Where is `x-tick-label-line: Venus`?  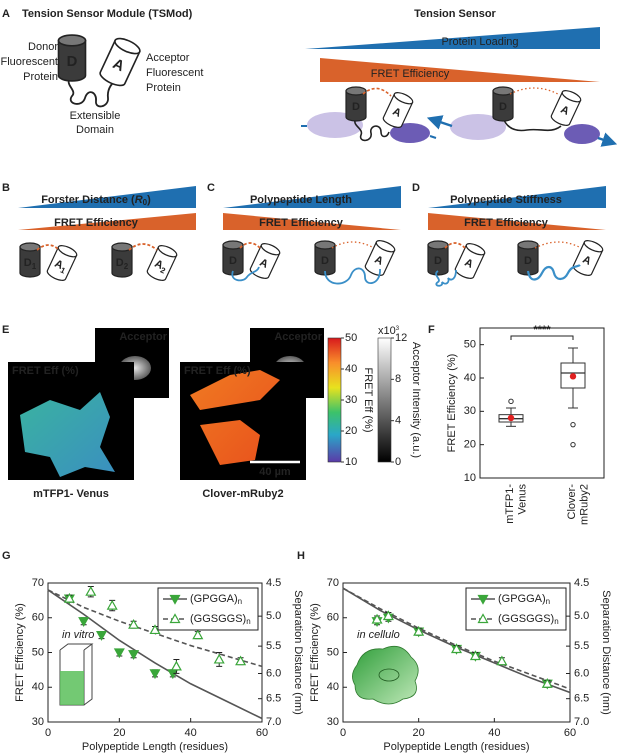
x-tick-label-line: Venus is located at coordinates (522, 499).